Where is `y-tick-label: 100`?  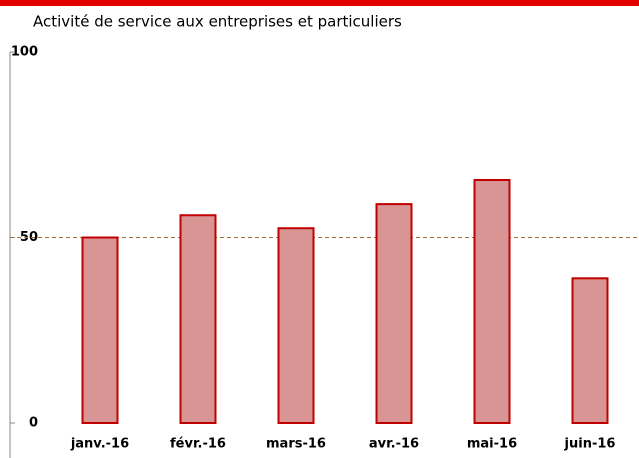
y-tick-label: 100 is located at coordinates (24, 52).